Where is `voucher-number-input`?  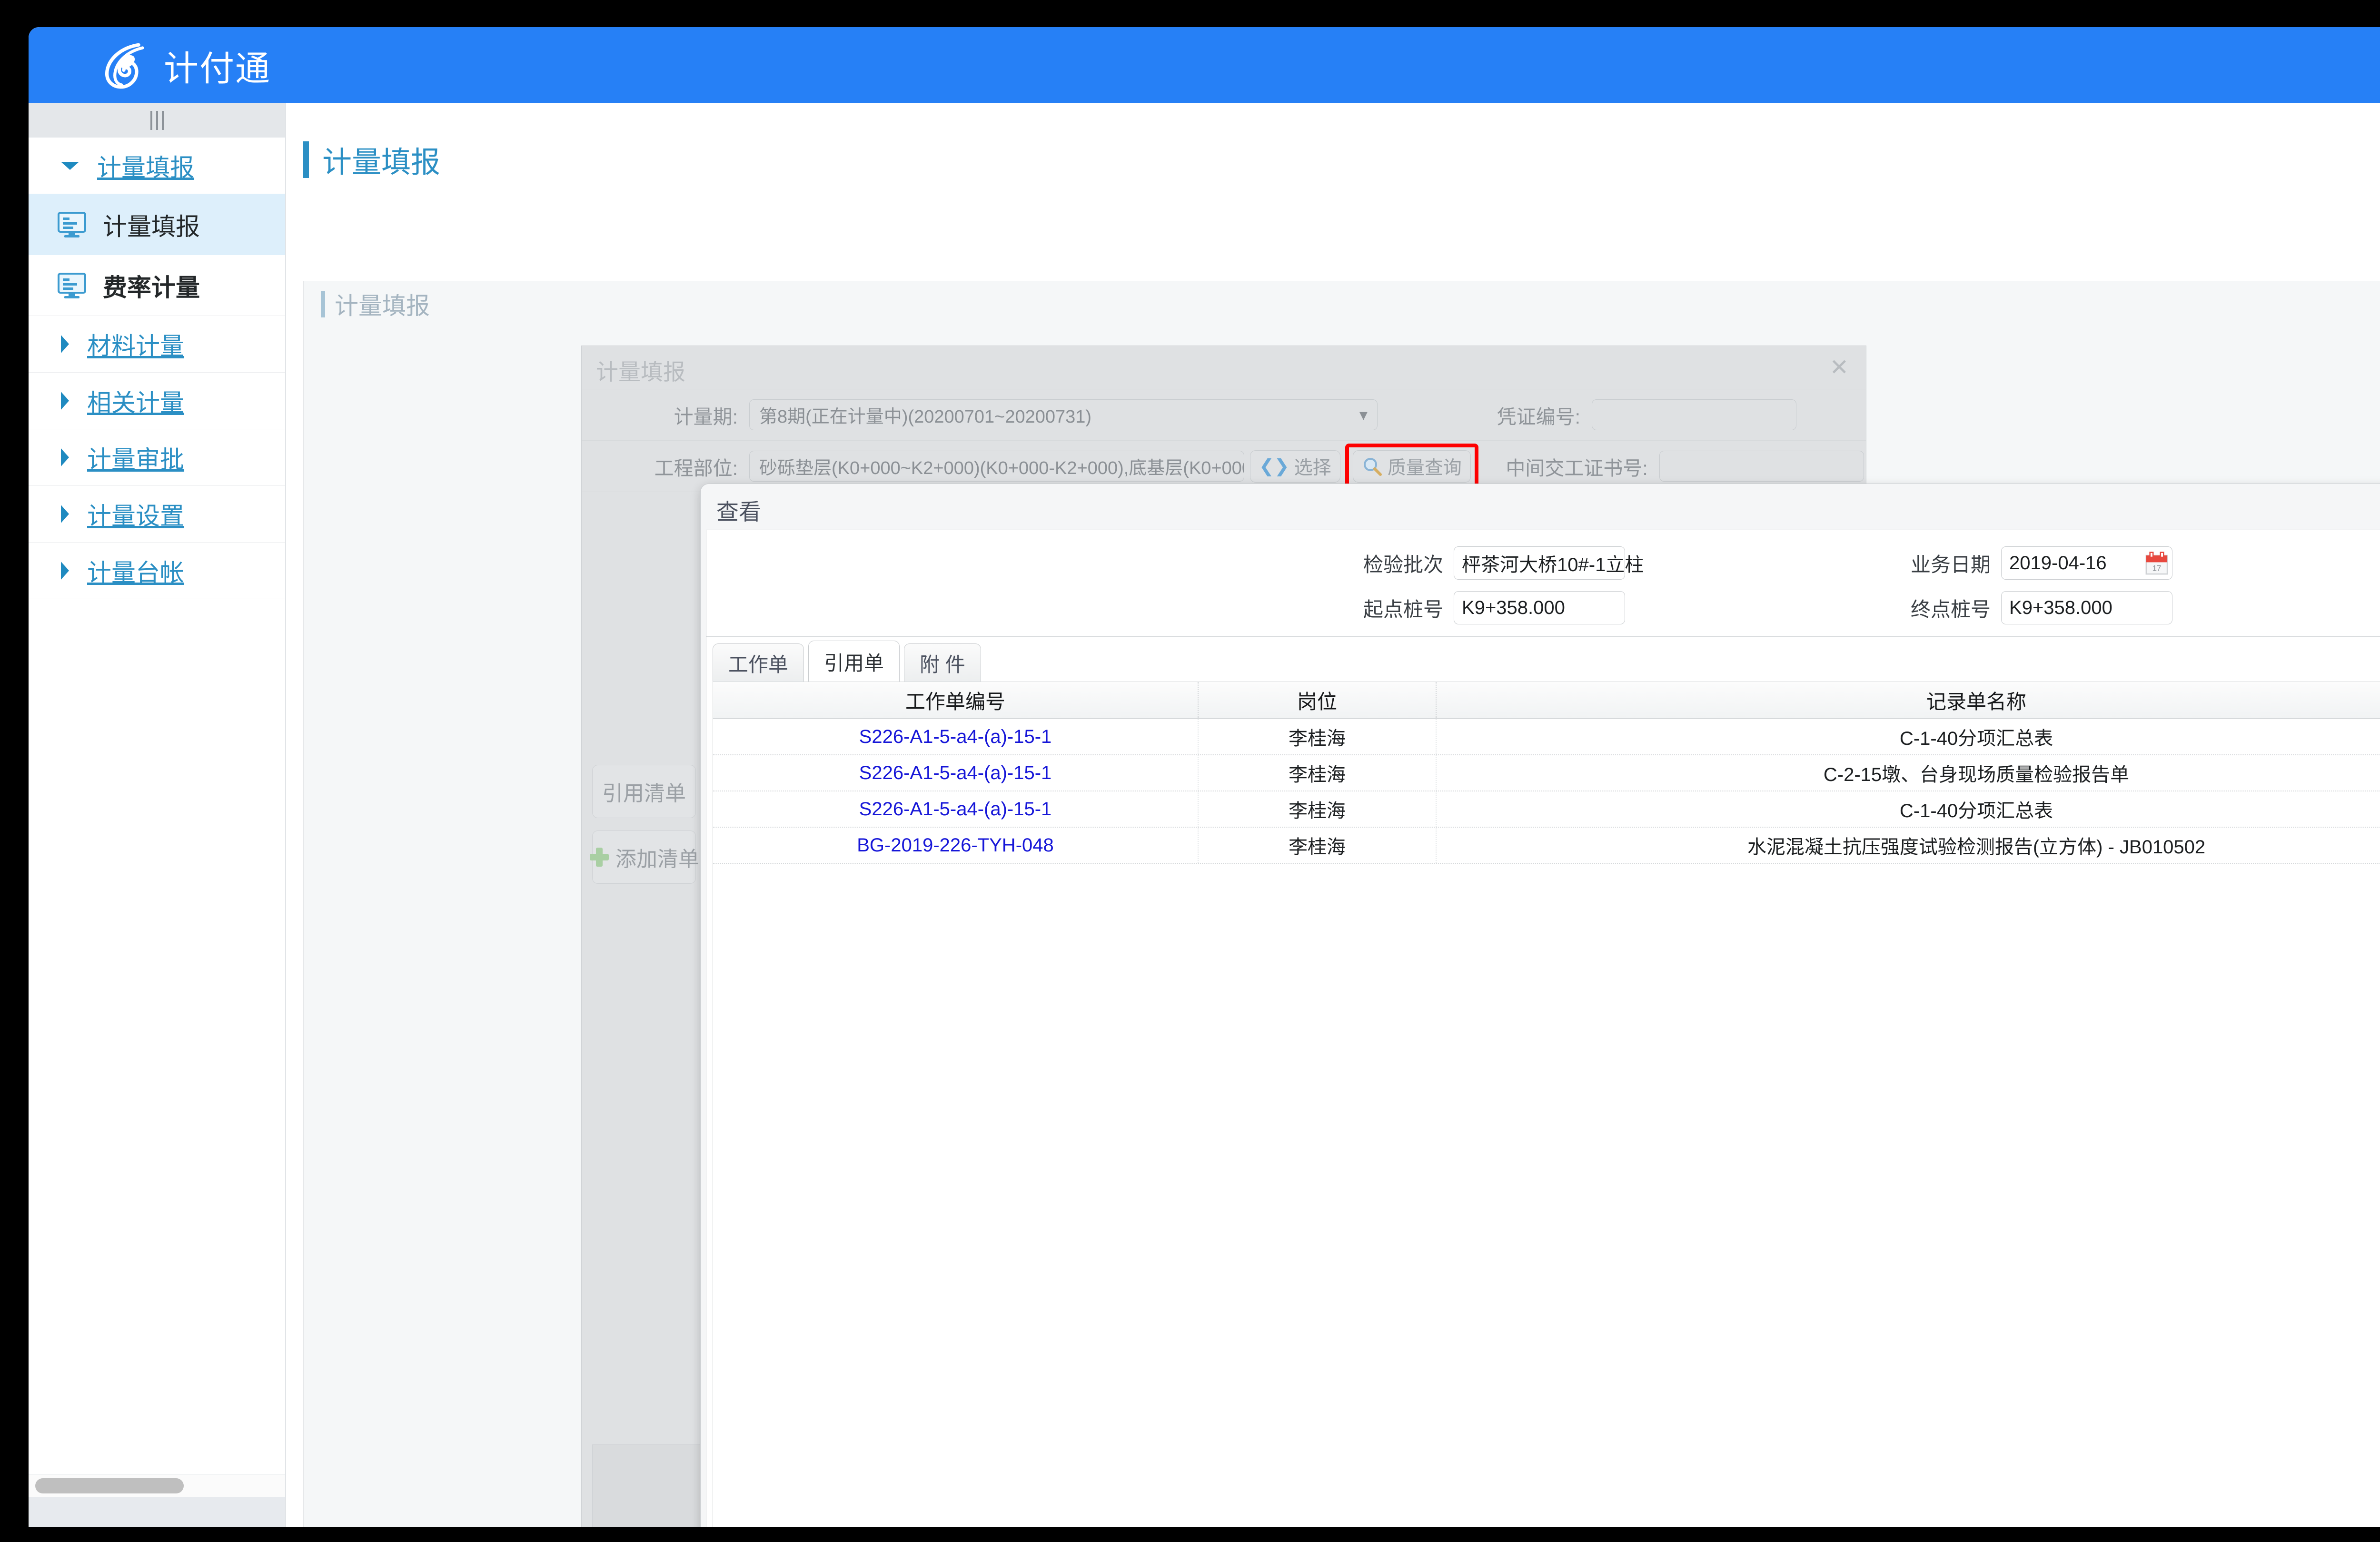
voucher-number-input is located at coordinates (1694, 414).